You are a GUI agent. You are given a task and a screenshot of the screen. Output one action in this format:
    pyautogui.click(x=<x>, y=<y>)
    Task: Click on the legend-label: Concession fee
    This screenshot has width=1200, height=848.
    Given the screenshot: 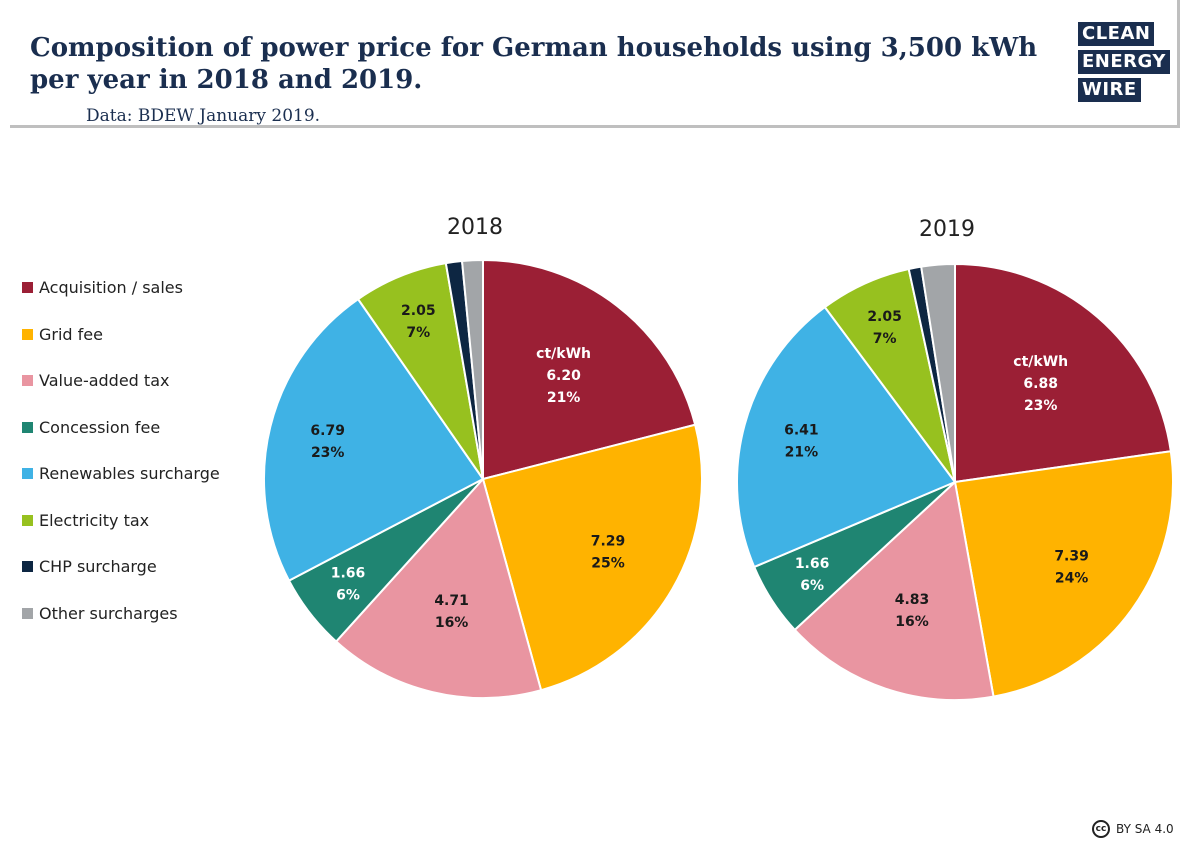 What is the action you would take?
    pyautogui.click(x=100, y=427)
    